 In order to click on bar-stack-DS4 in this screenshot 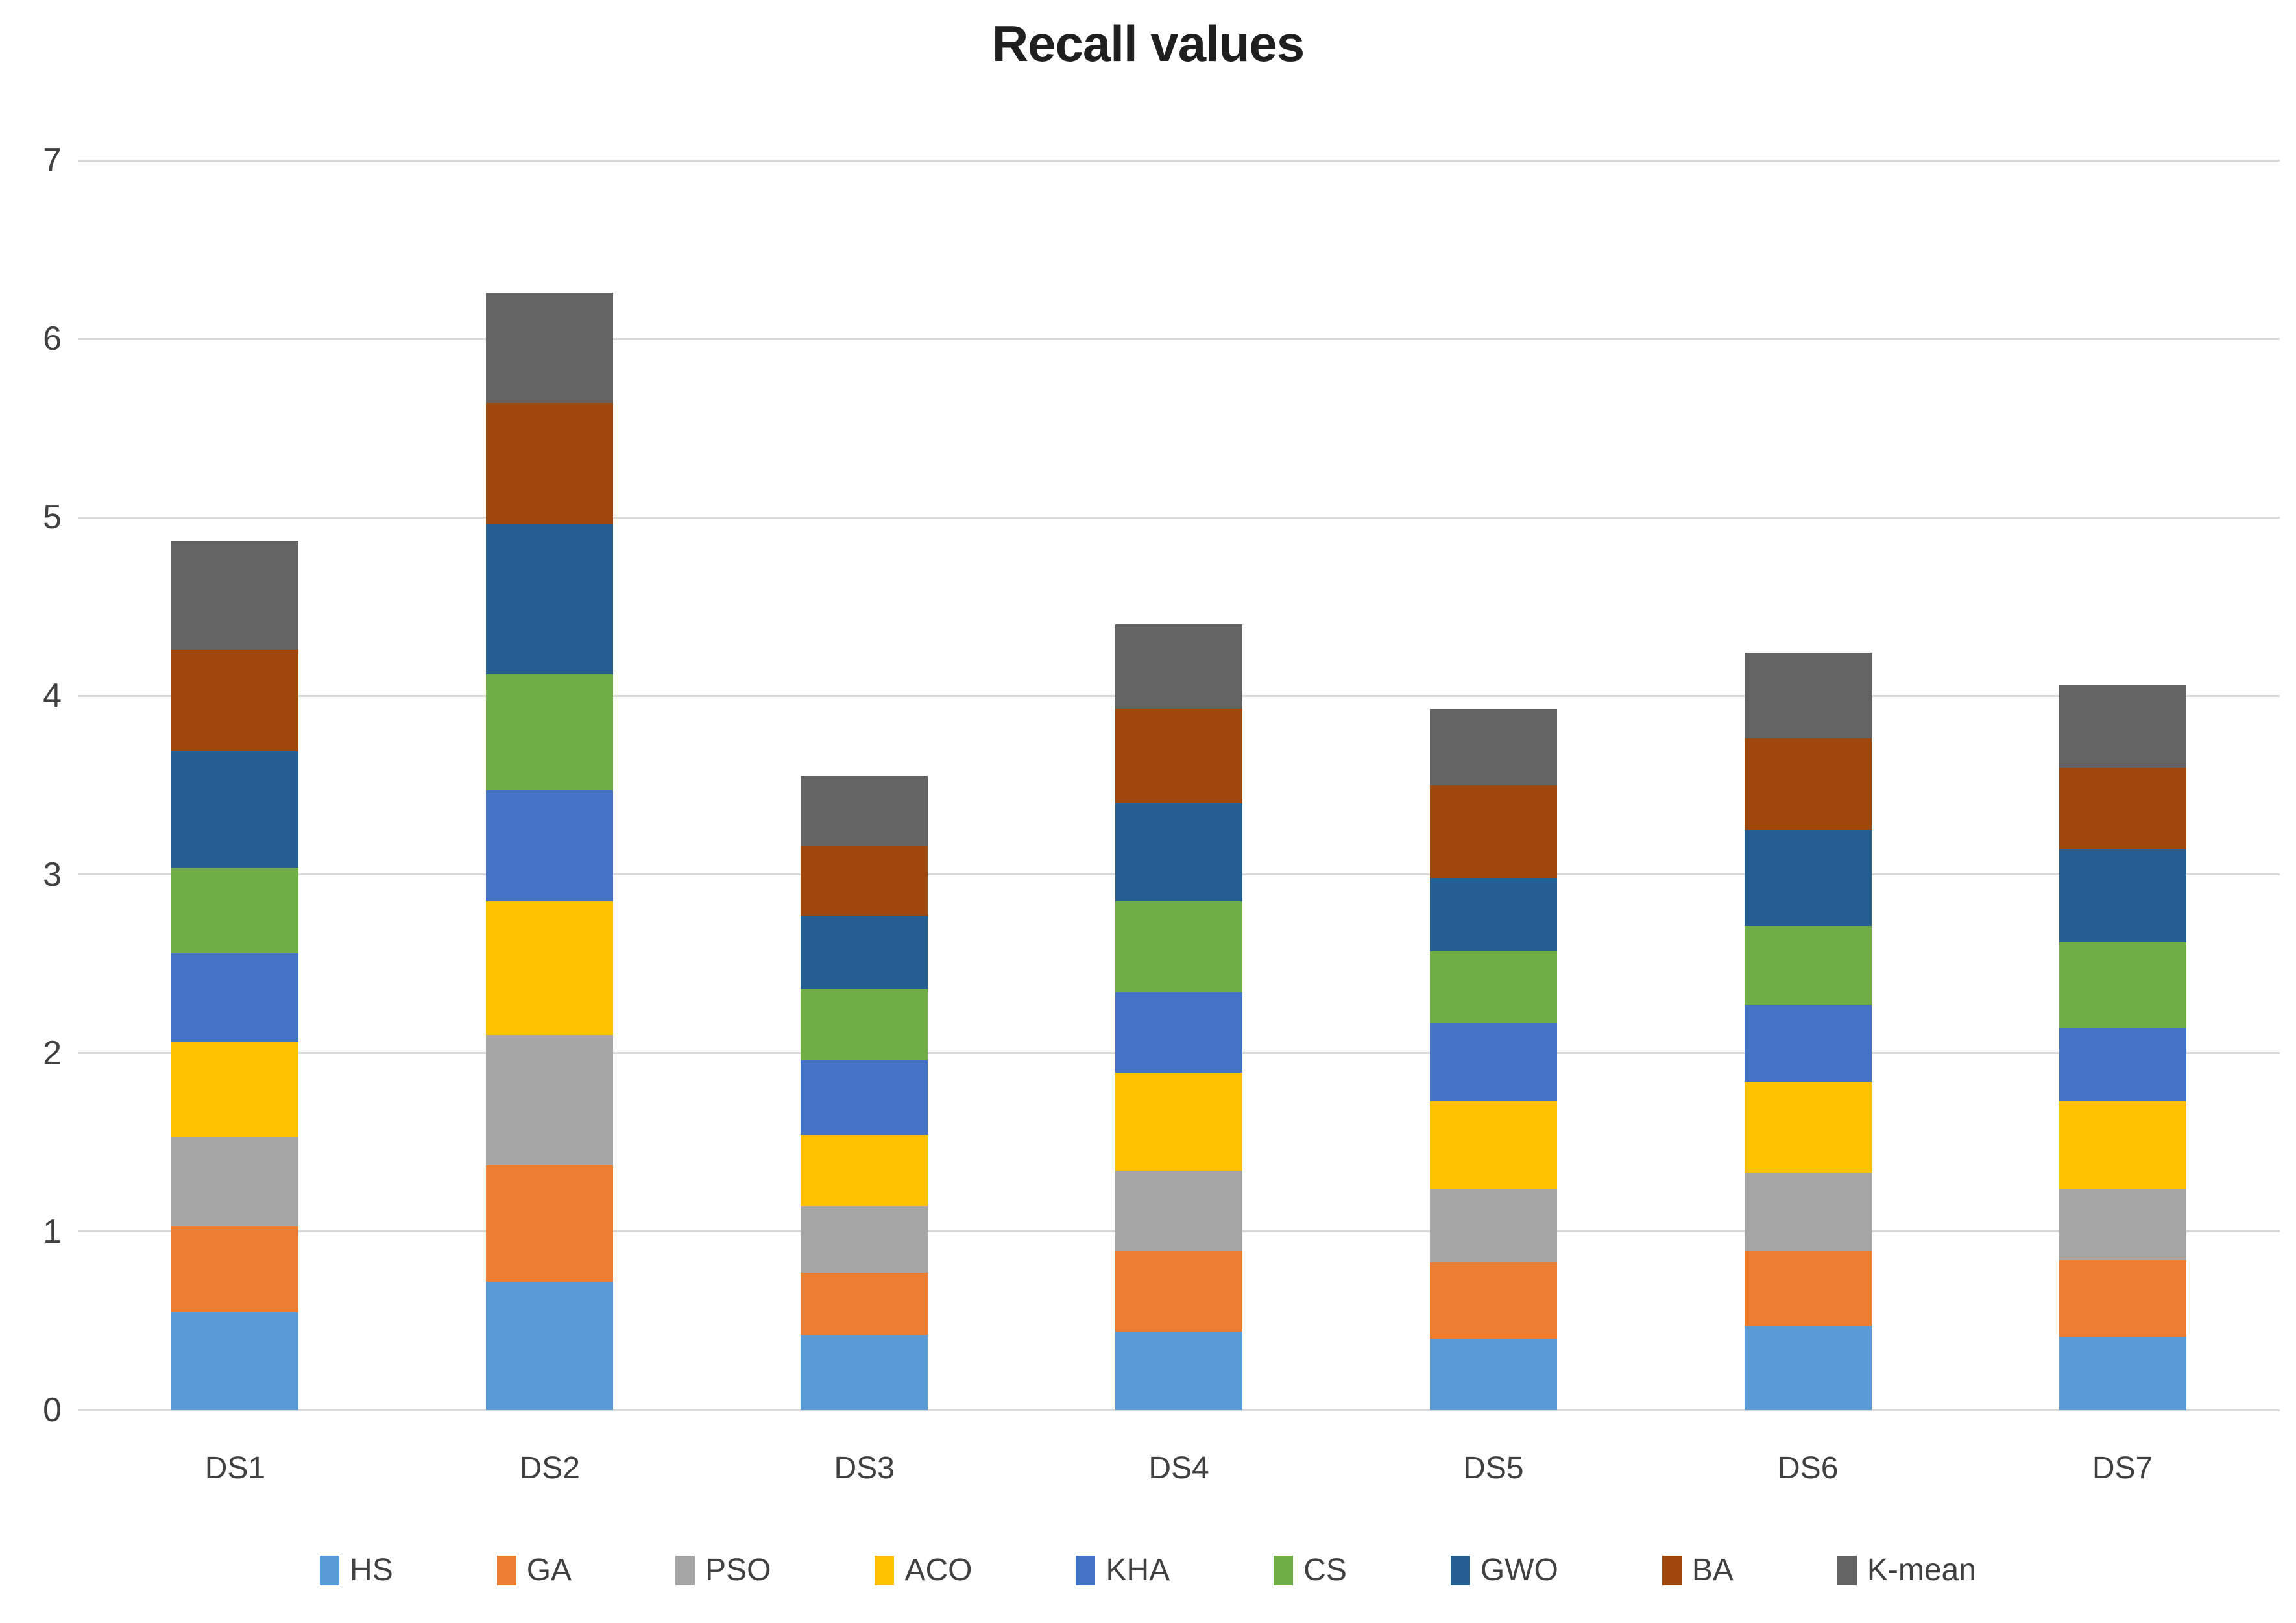, I will do `click(1178, 1017)`.